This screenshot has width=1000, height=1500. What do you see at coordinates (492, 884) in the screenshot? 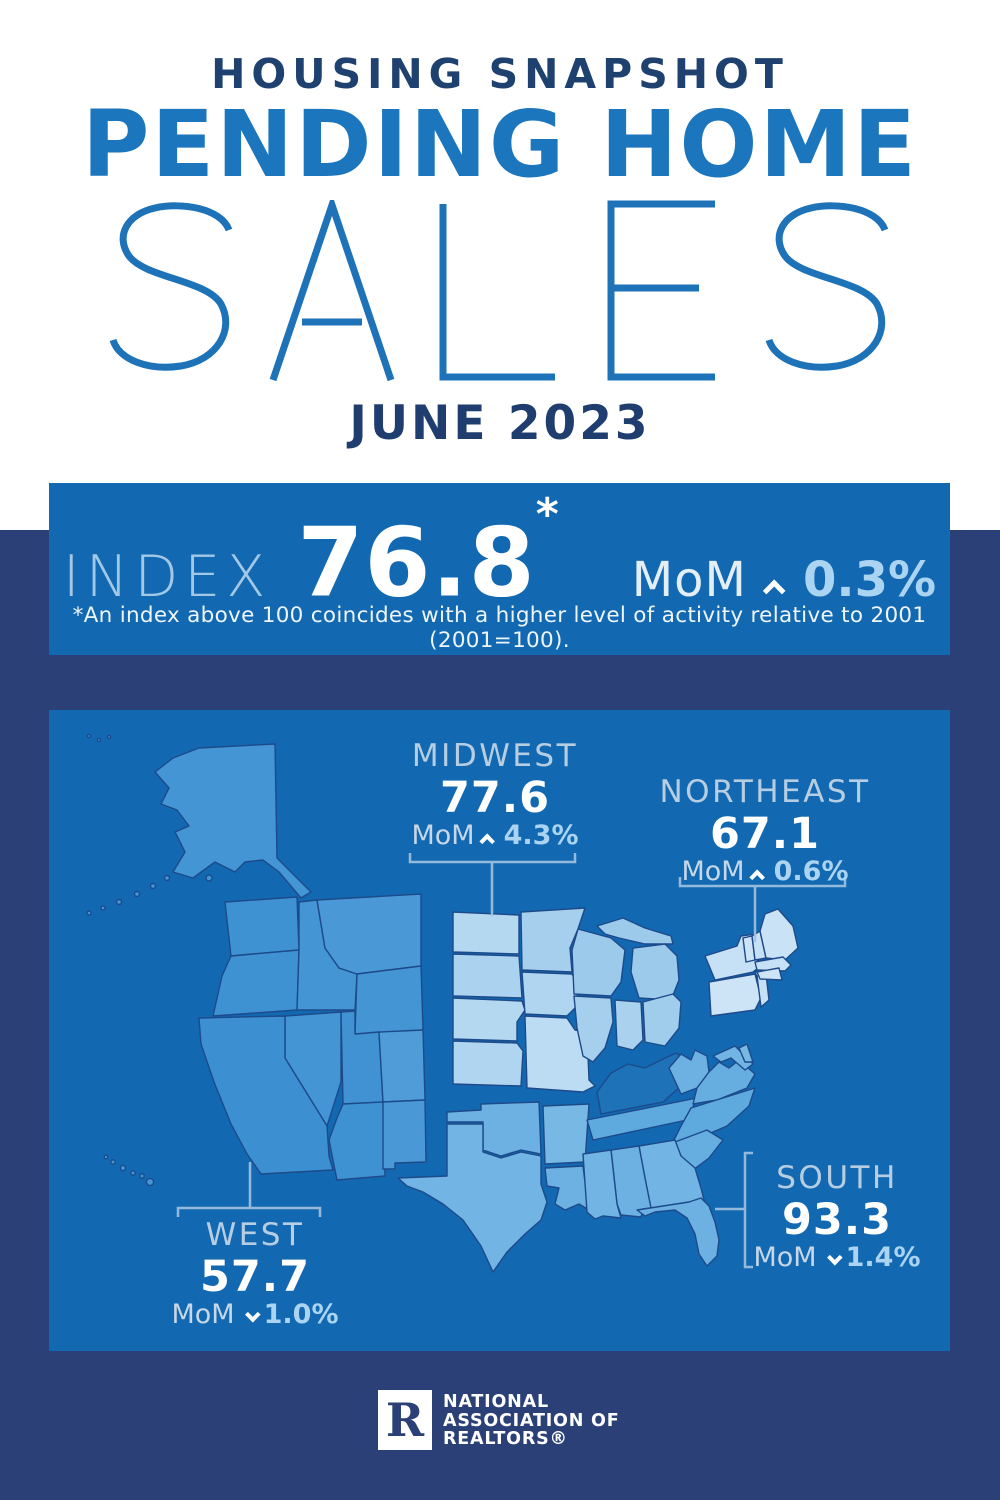
I see `midwest-bracket` at bounding box center [492, 884].